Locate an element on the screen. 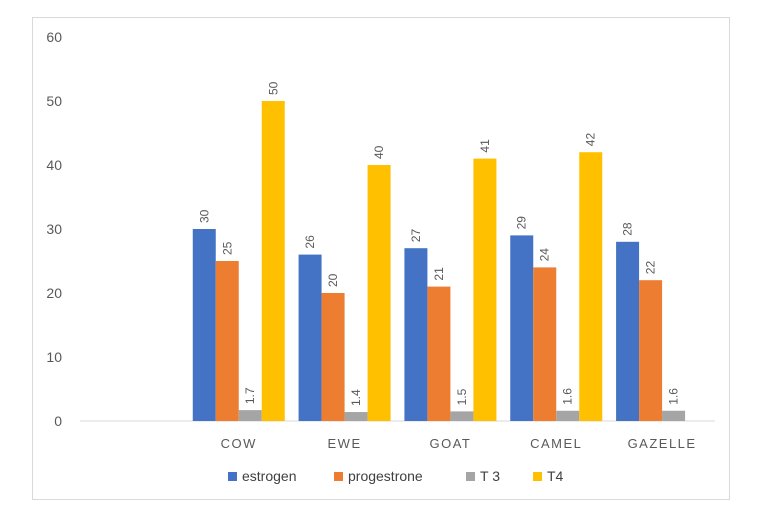 Image resolution: width=760 pixels, height=528 pixels. y-tick-label-2: 20 is located at coordinates (54, 293).